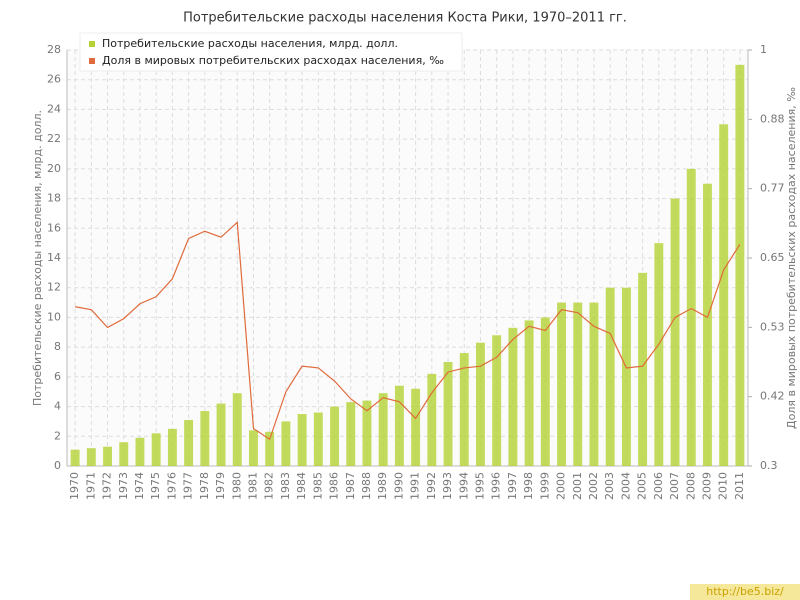  Describe the element at coordinates (90, 486) in the screenshot. I see `x-tick-label: 1971` at that location.